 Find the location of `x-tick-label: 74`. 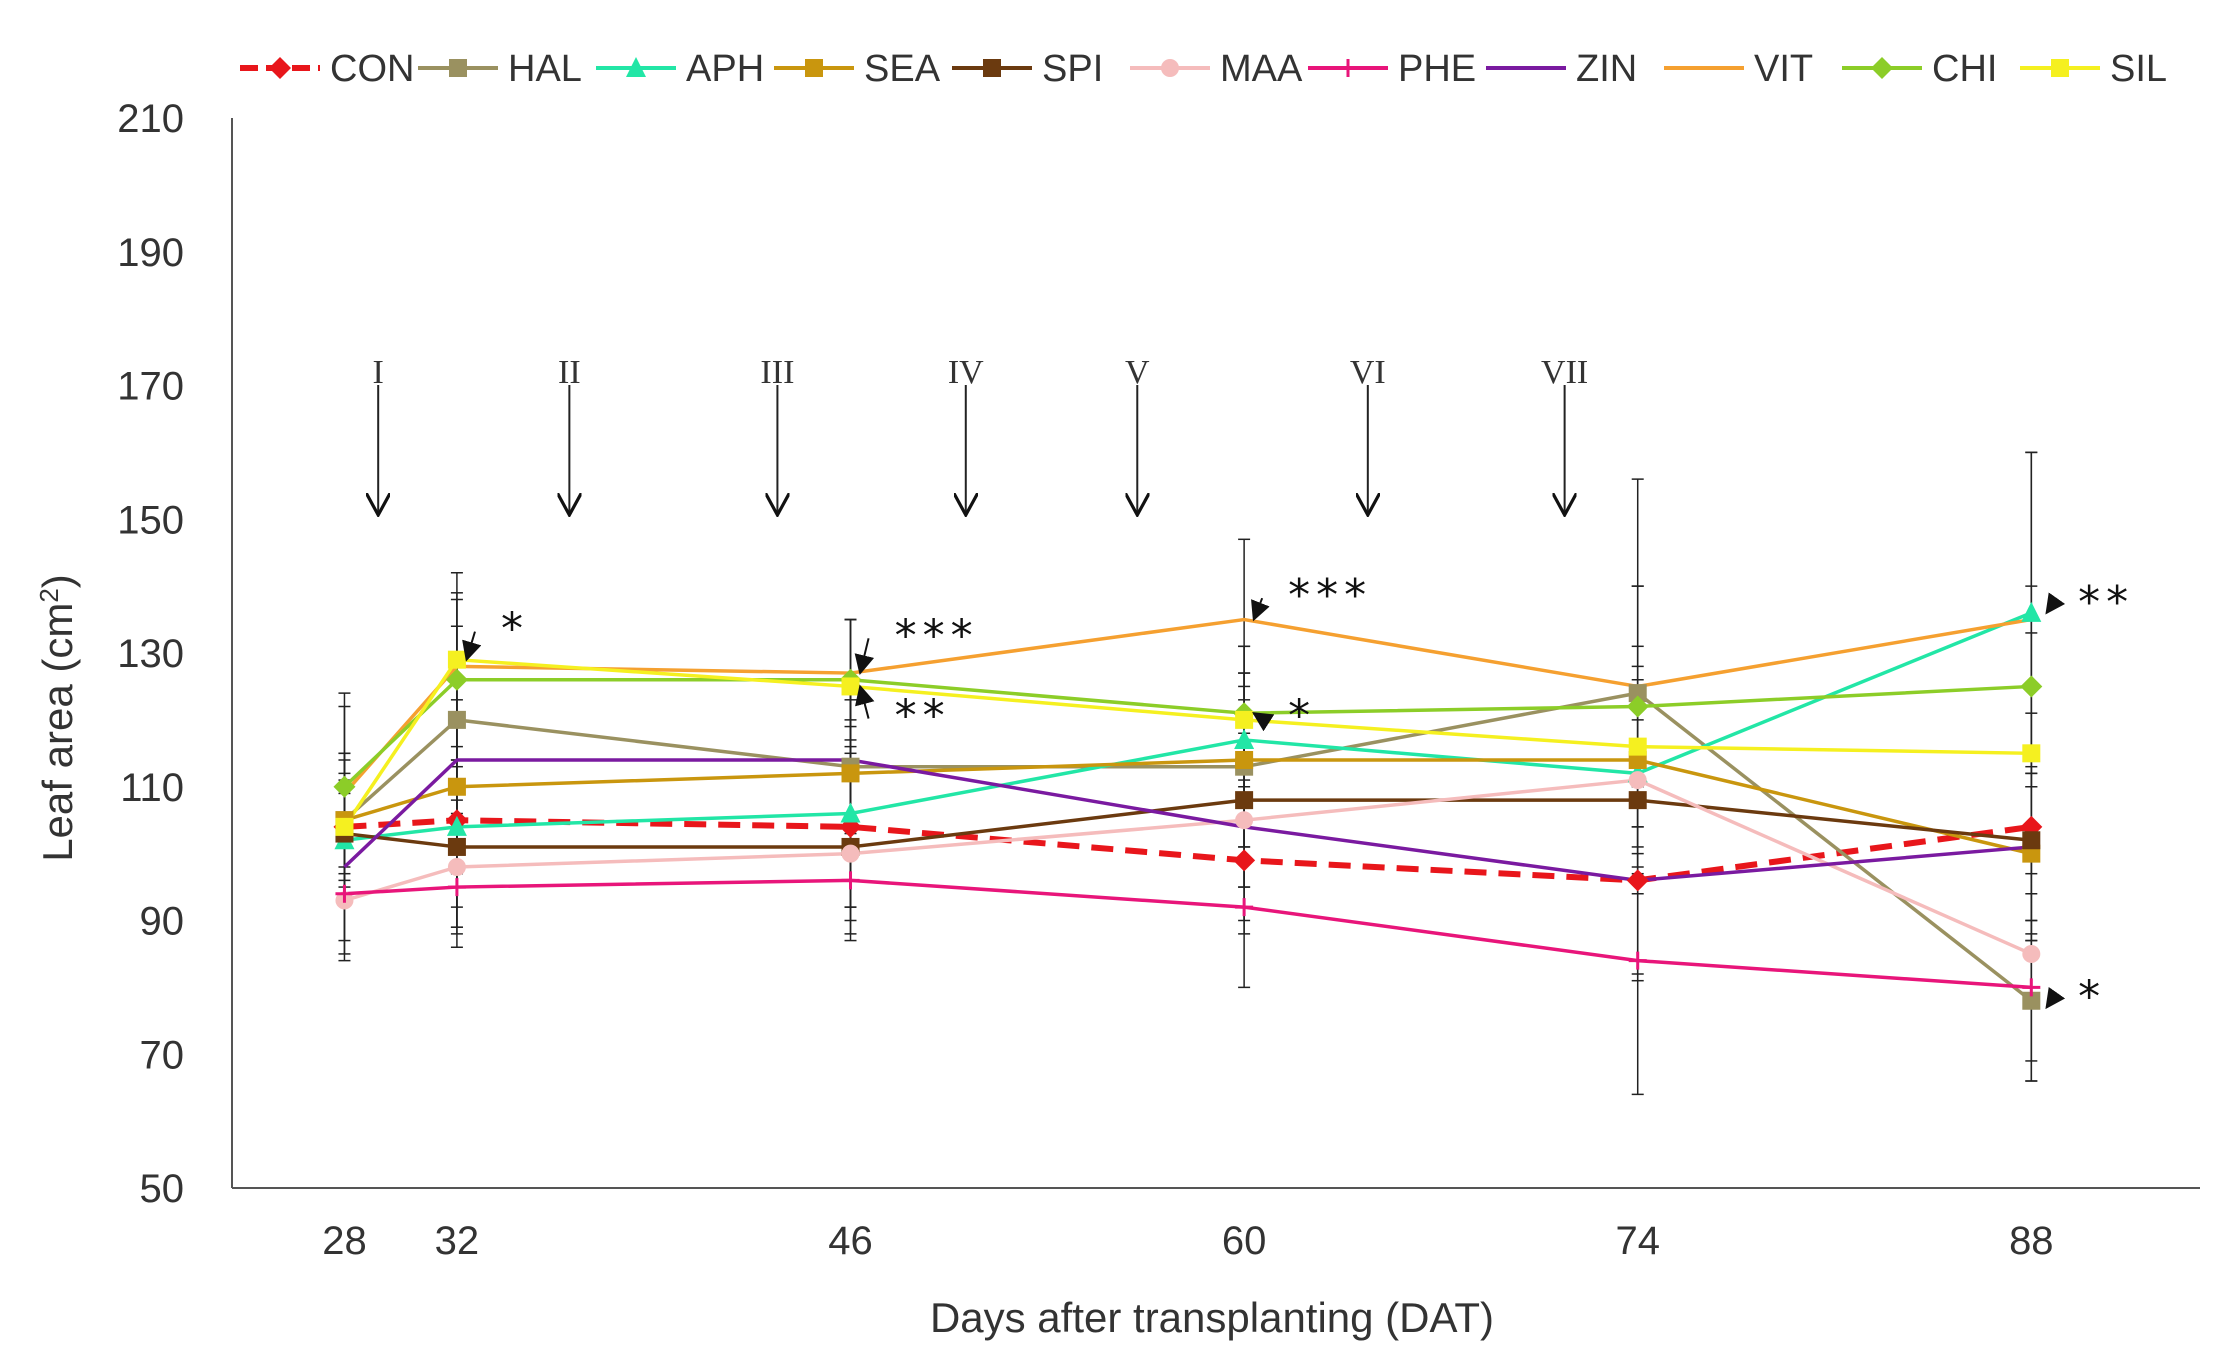

x-tick-label: 74 is located at coordinates (1637, 1241).